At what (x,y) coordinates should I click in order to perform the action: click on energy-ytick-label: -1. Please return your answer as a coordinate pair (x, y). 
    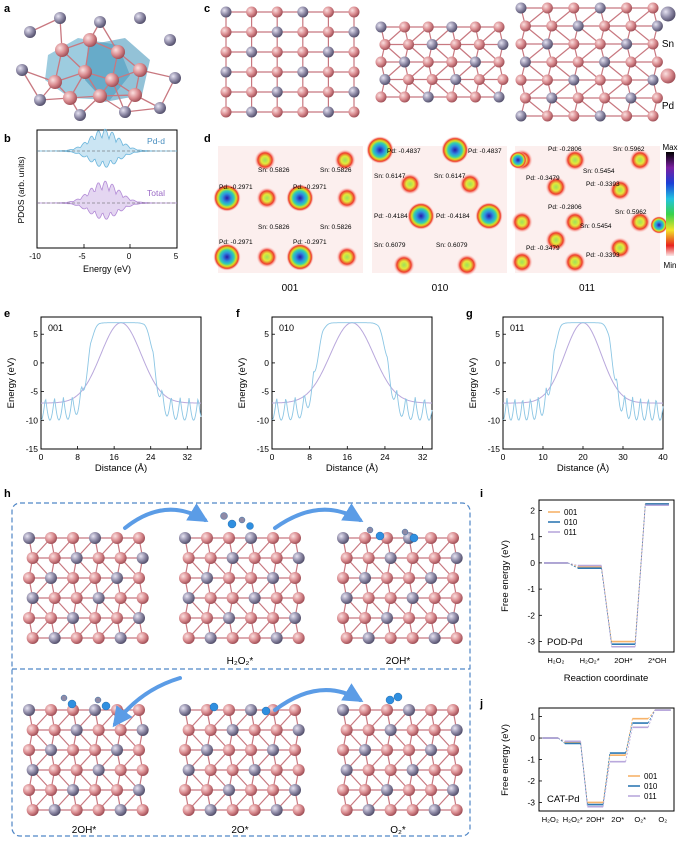
    Looking at the image, I should click on (531, 760).